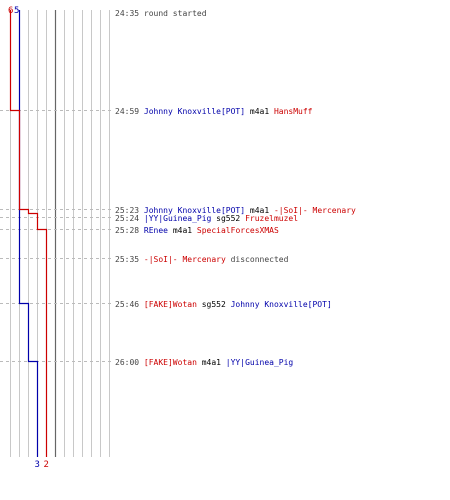 The height and width of the screenshot is (500, 450). I want to click on event-message: round started, so click(175, 13).